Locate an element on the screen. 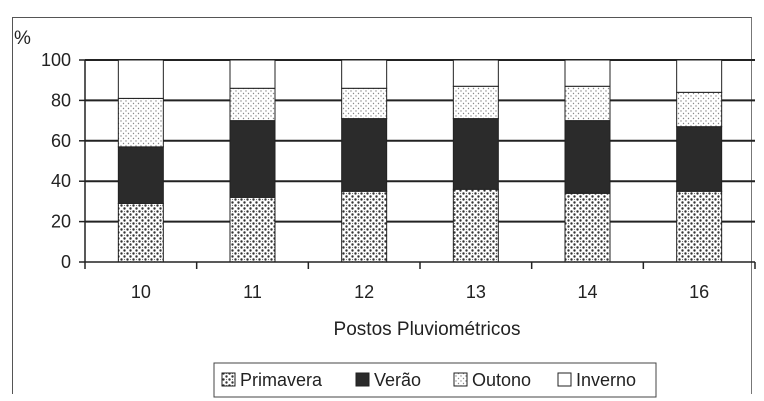 This screenshot has height=401, width=764. legend-box is located at coordinates (435, 380).